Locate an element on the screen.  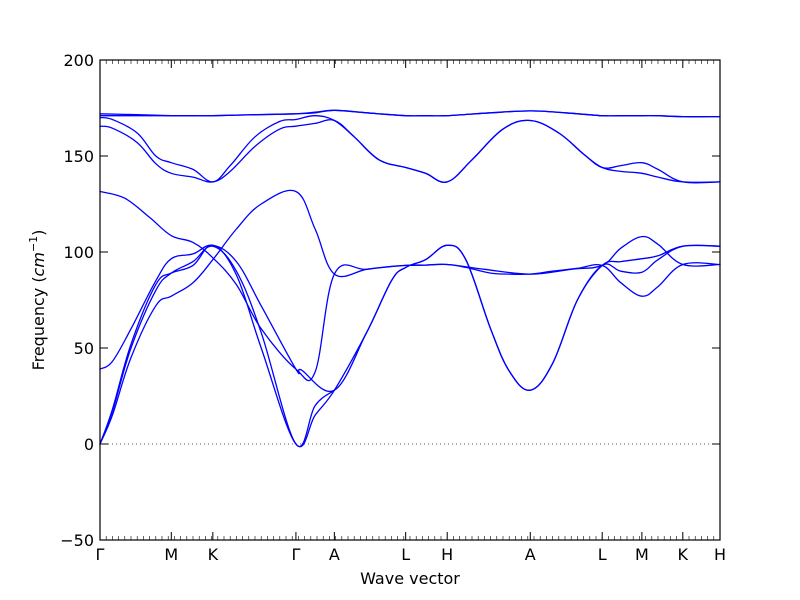
x-axis-label: Wave vector is located at coordinates (410, 578).